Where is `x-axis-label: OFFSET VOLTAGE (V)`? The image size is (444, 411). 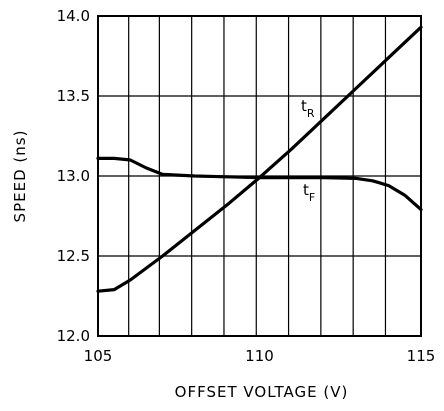 x-axis-label: OFFSET VOLTAGE (V) is located at coordinates (262, 392).